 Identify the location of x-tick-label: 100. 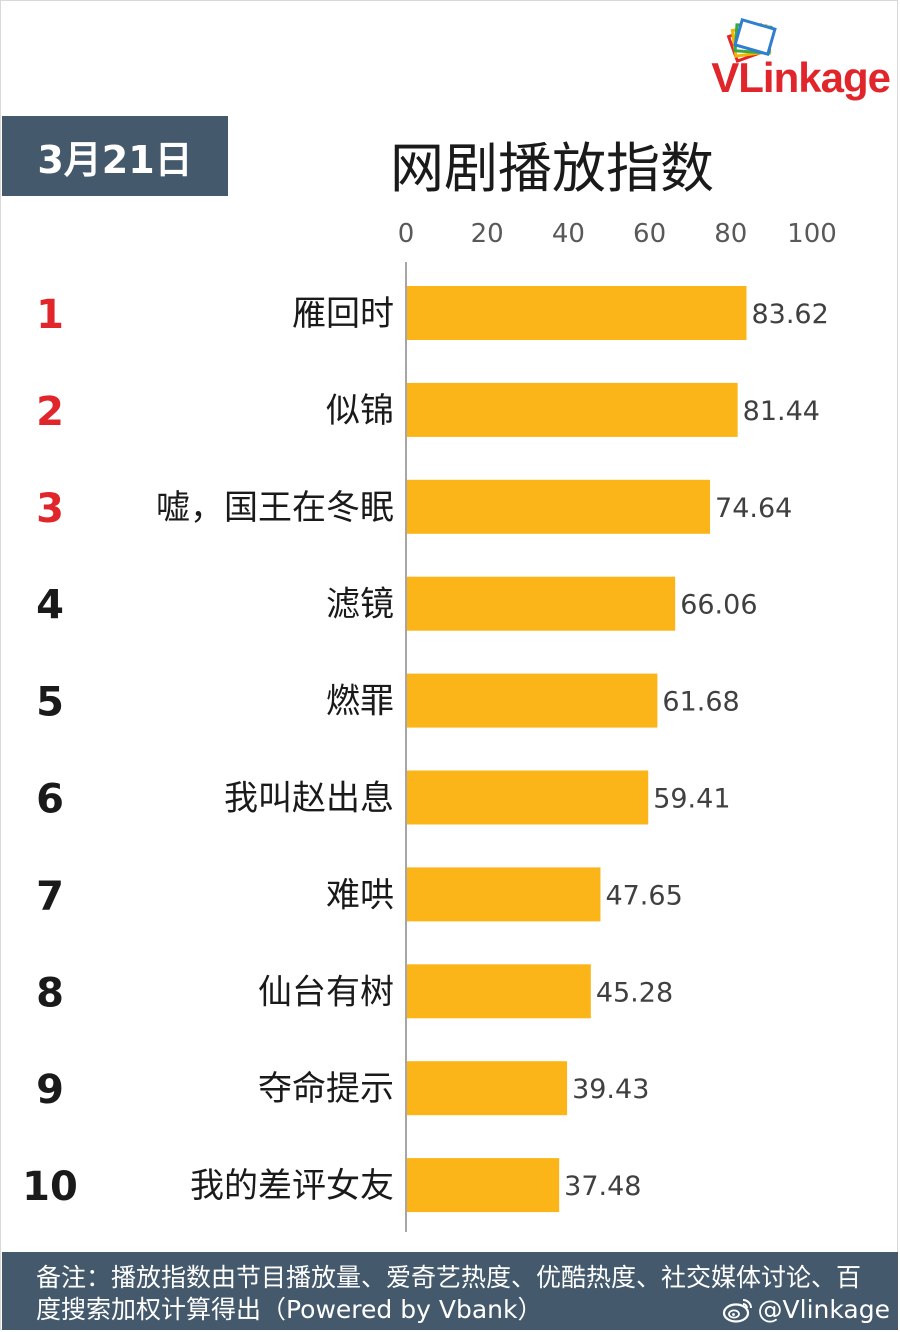
(812, 234).